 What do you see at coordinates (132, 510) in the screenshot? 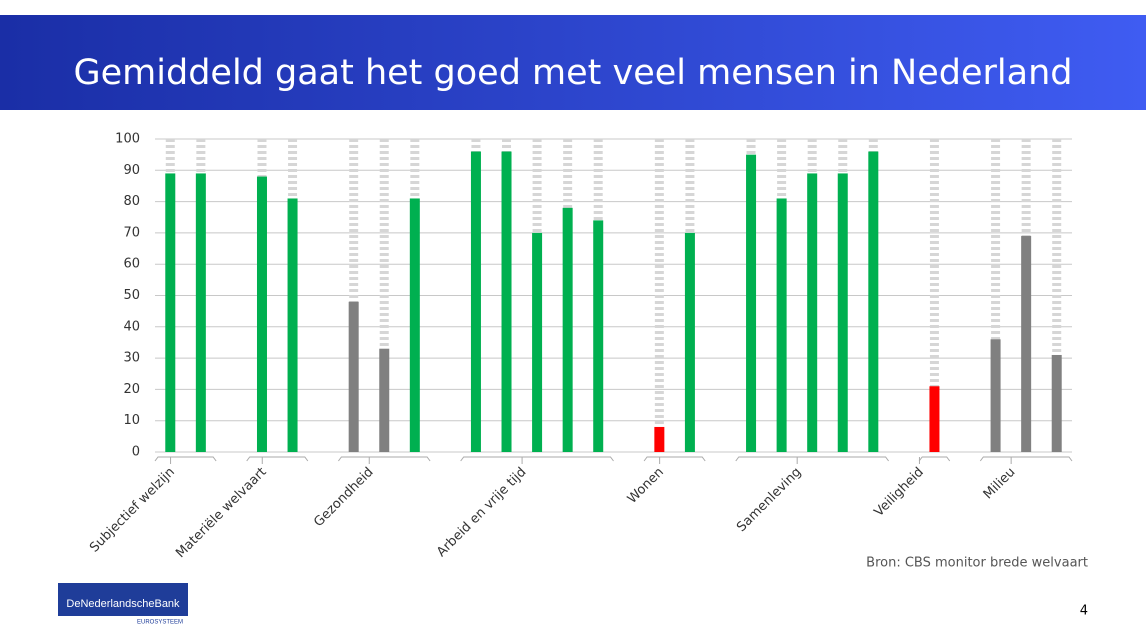
I see `group-label: Subjectief welzijn` at bounding box center [132, 510].